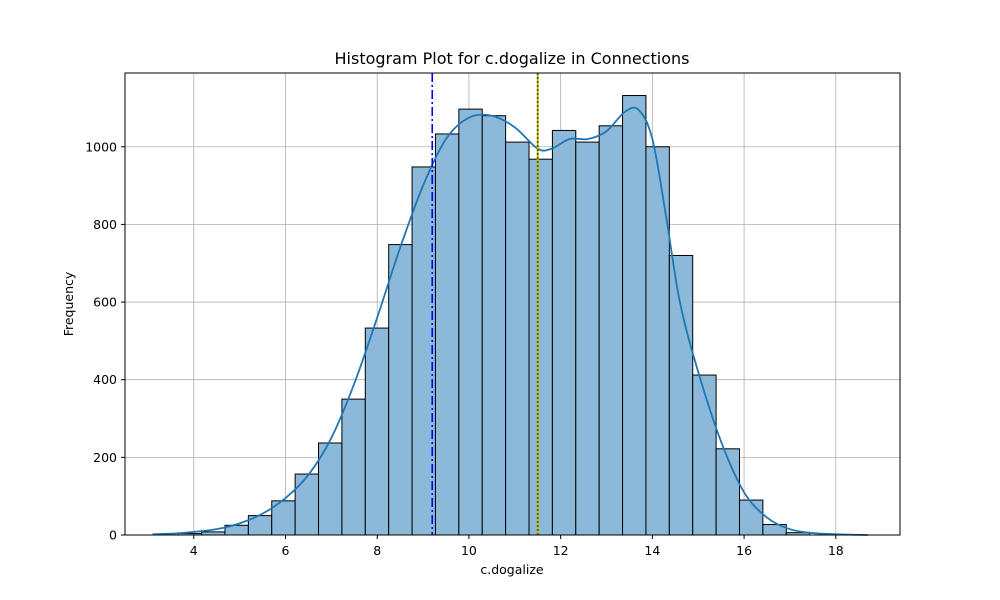  What do you see at coordinates (194, 550) in the screenshot?
I see `x-tick-label: 4` at bounding box center [194, 550].